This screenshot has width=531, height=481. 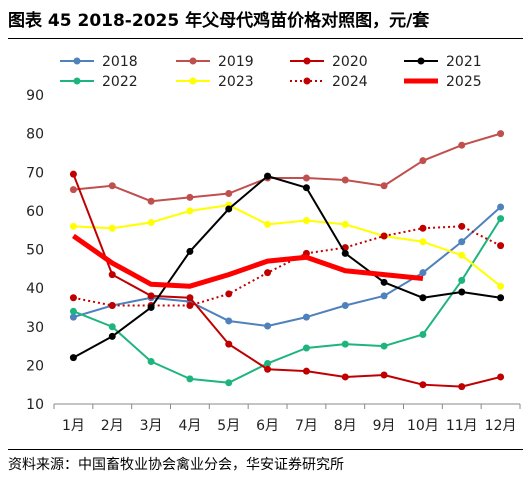 I want to click on x-tick-label: 3月, so click(x=151, y=426).